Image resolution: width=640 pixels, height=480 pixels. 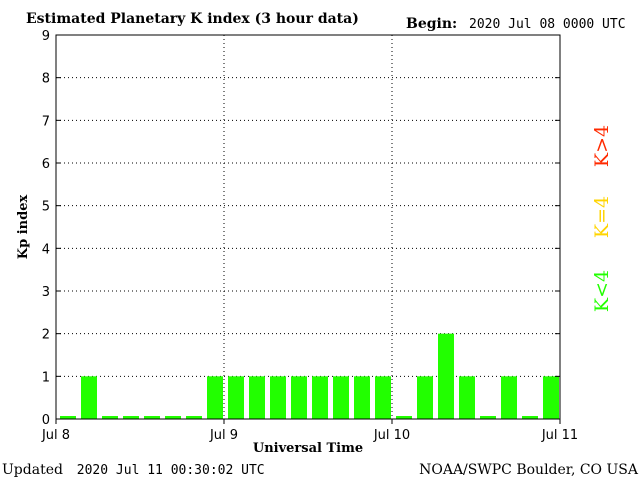 I want to click on y-tick-label: 6, so click(x=46, y=164).